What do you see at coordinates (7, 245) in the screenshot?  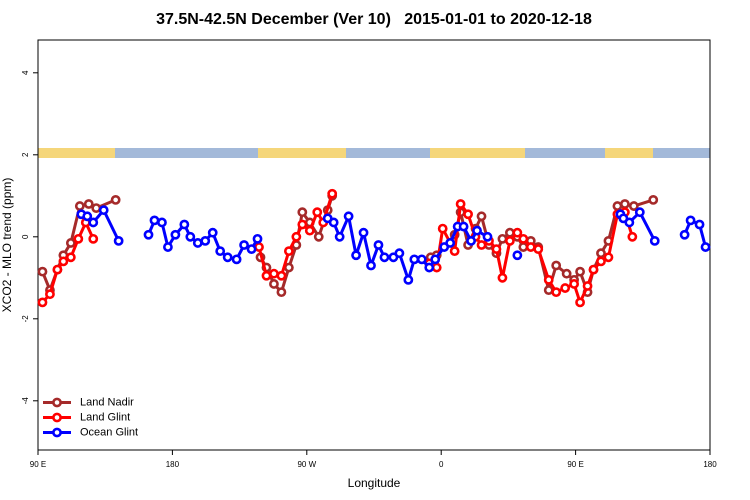 I see `y-axis-label: XCO2 - MLO trend (ppm)` at bounding box center [7, 245].